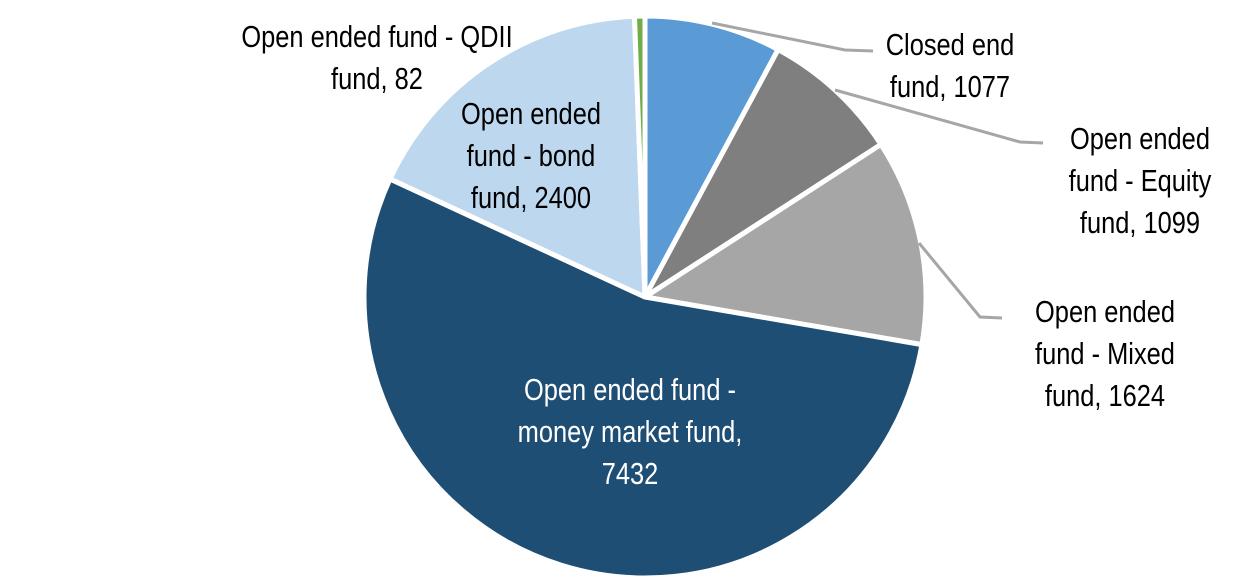 The height and width of the screenshot is (584, 1250). Describe the element at coordinates (950, 65) in the screenshot. I see `data-label-closed-end-fund: Closed end fund, 1077` at that location.